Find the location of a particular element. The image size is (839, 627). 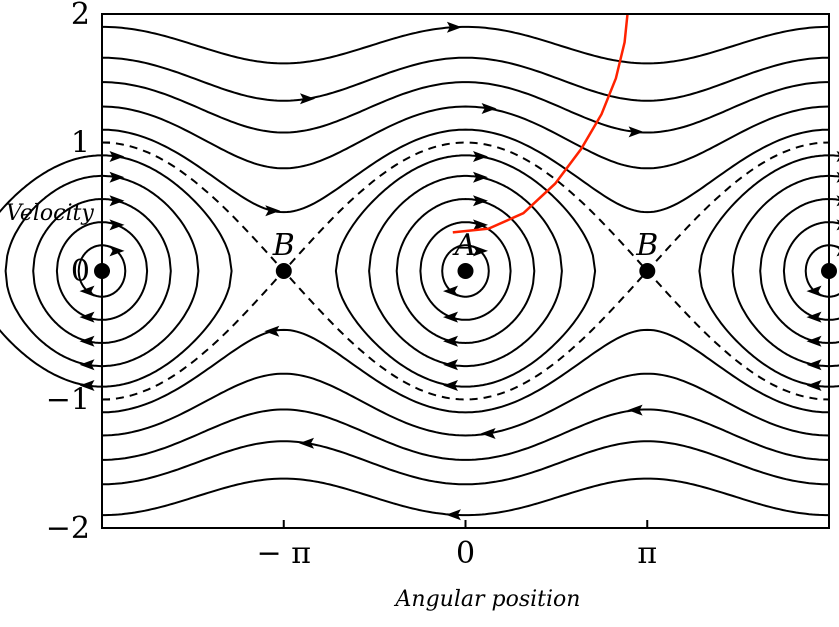

points-layer: AB B is located at coordinates (465, 253).